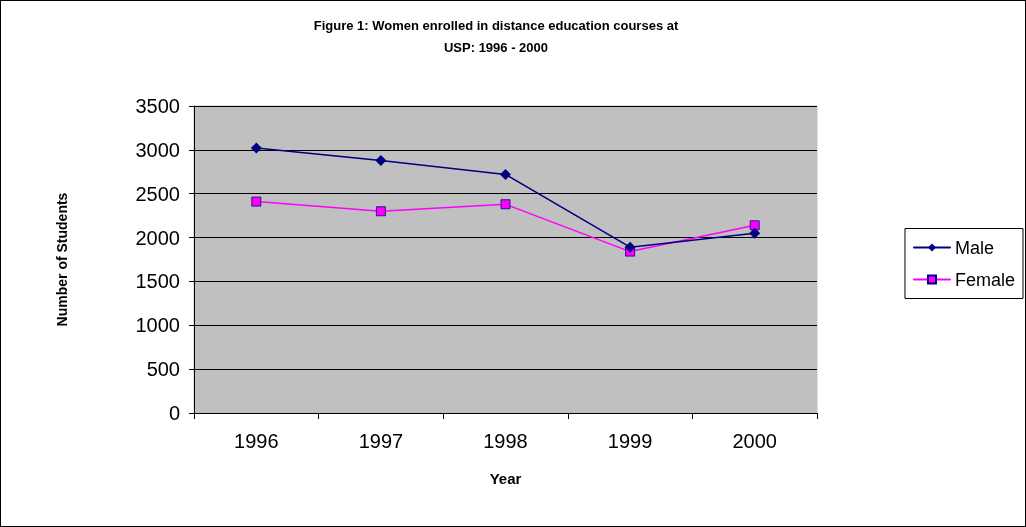  What do you see at coordinates (157, 193) in the screenshot?
I see `y-tick-label: 2500` at bounding box center [157, 193].